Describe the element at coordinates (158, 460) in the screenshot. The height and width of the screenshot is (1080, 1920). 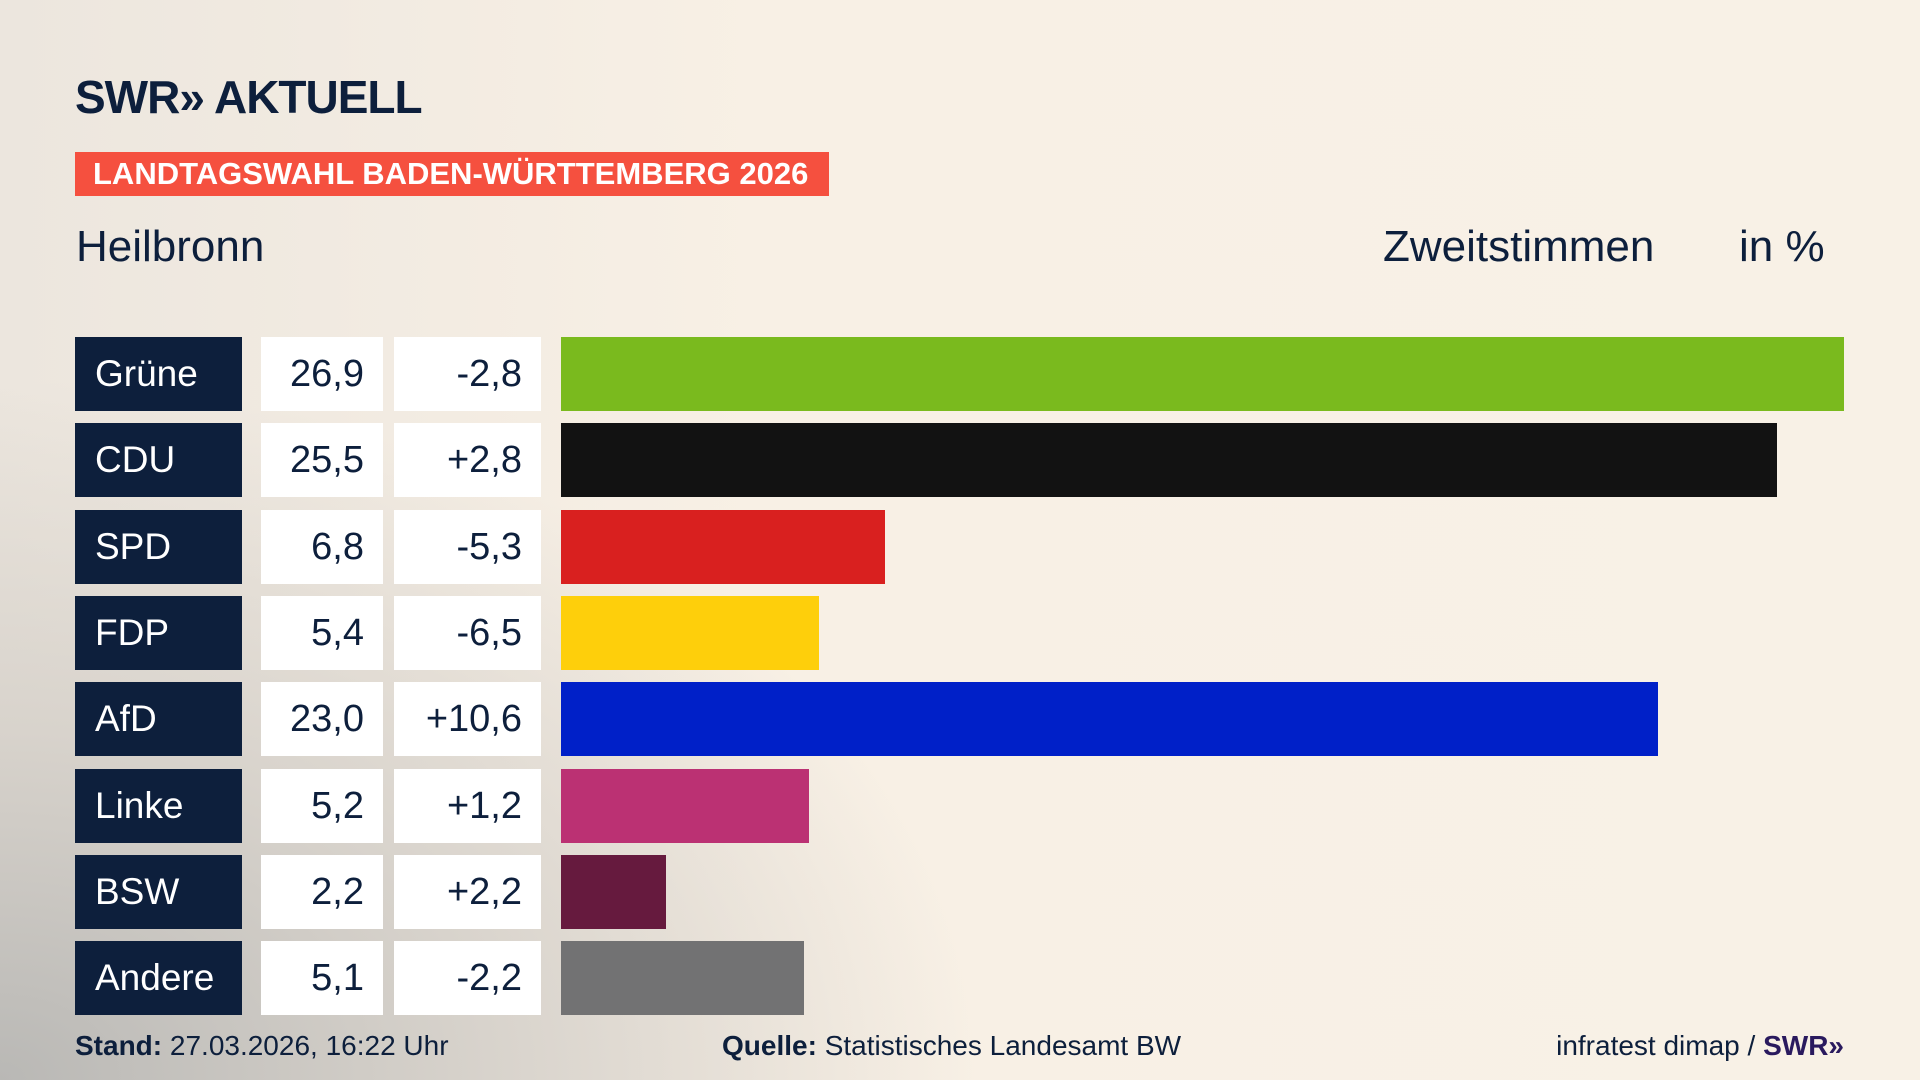
I see `party-label: CDU` at that location.